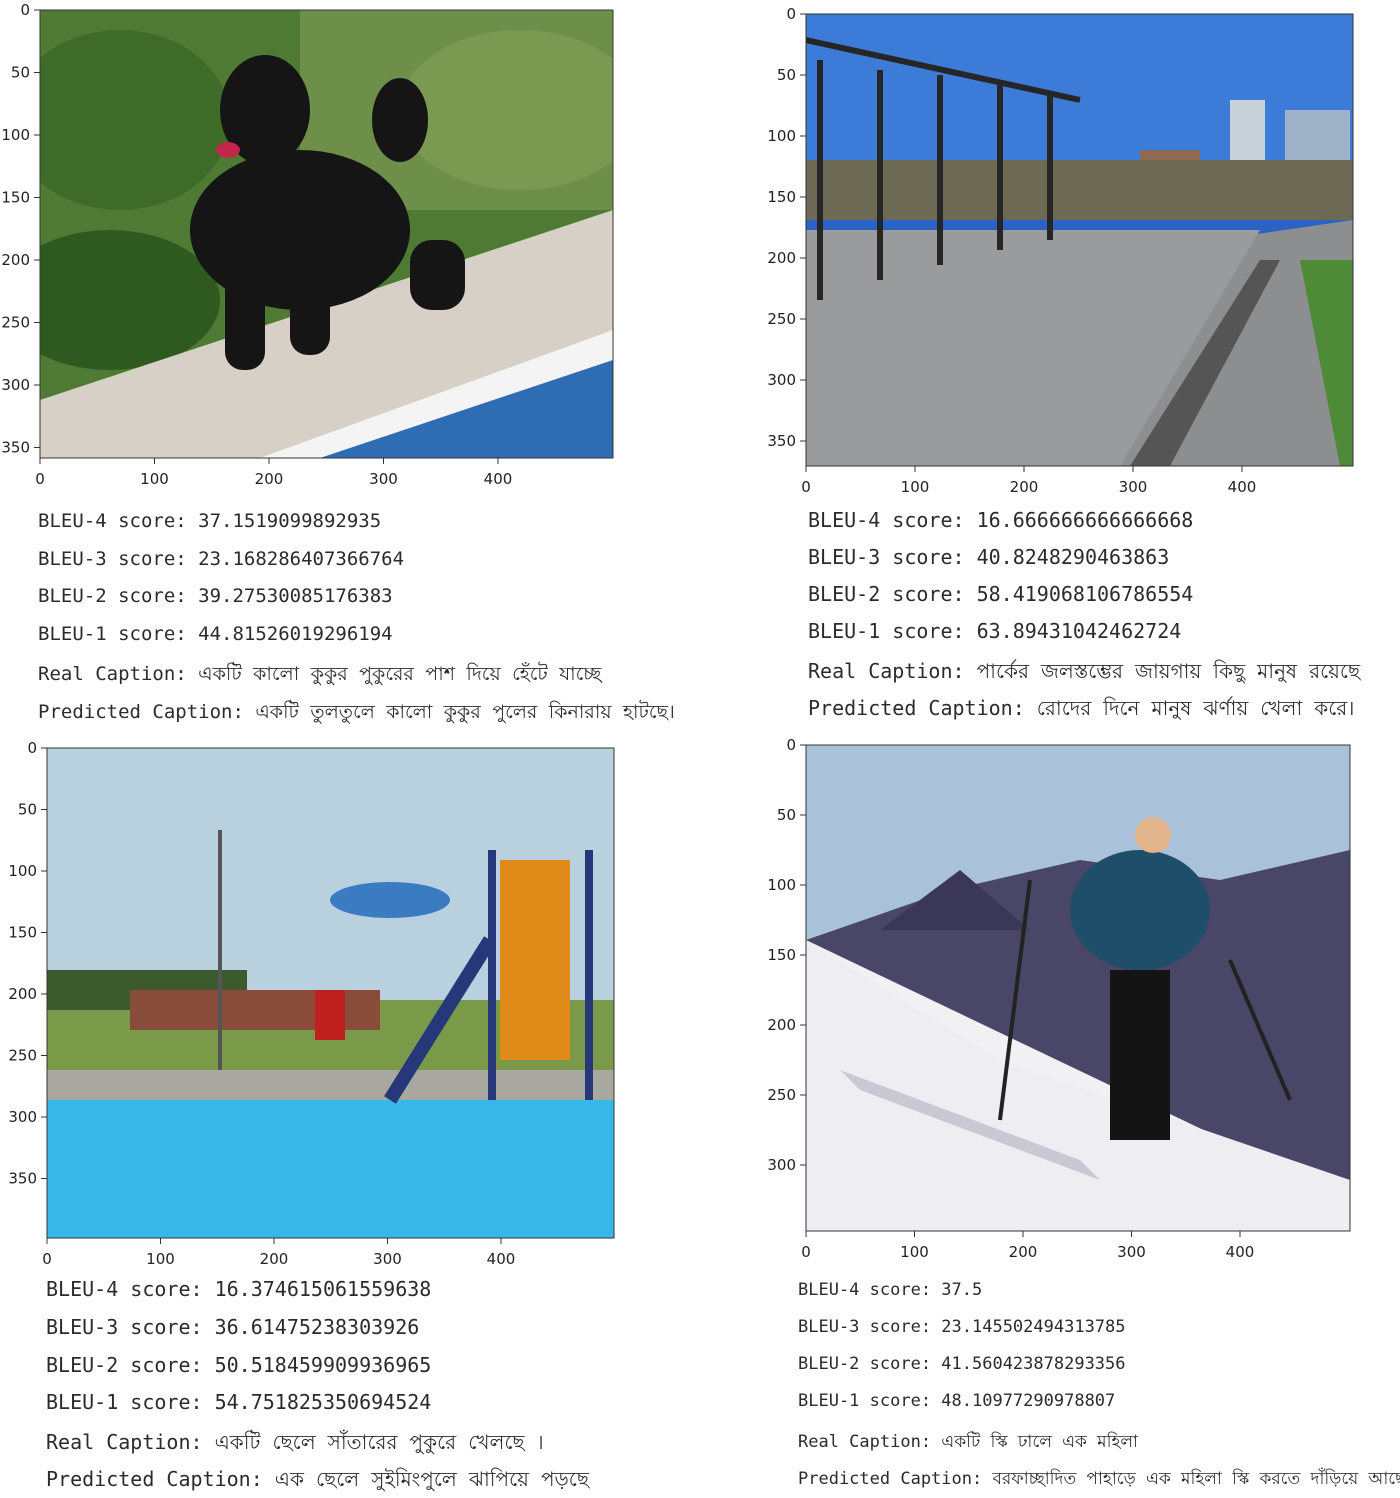 The image size is (1400, 1498). Describe the element at coordinates (962, 1327) in the screenshot. I see `bleu3-score: BLEU-3 score: 23.145502494313785` at that location.